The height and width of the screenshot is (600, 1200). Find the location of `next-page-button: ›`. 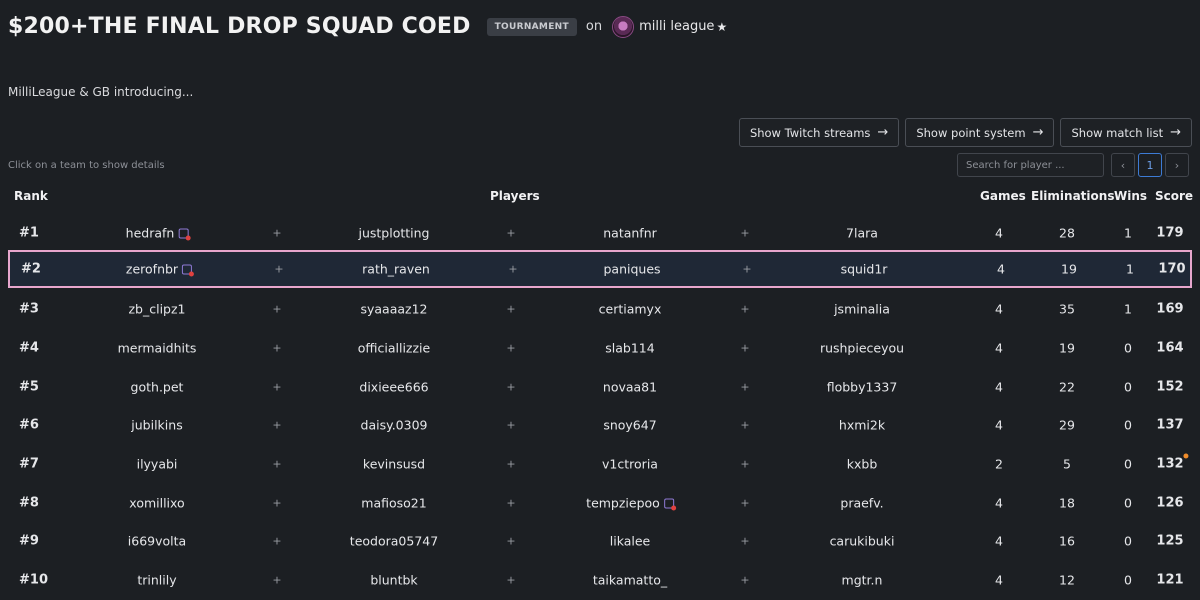

next-page-button: › is located at coordinates (1177, 165).